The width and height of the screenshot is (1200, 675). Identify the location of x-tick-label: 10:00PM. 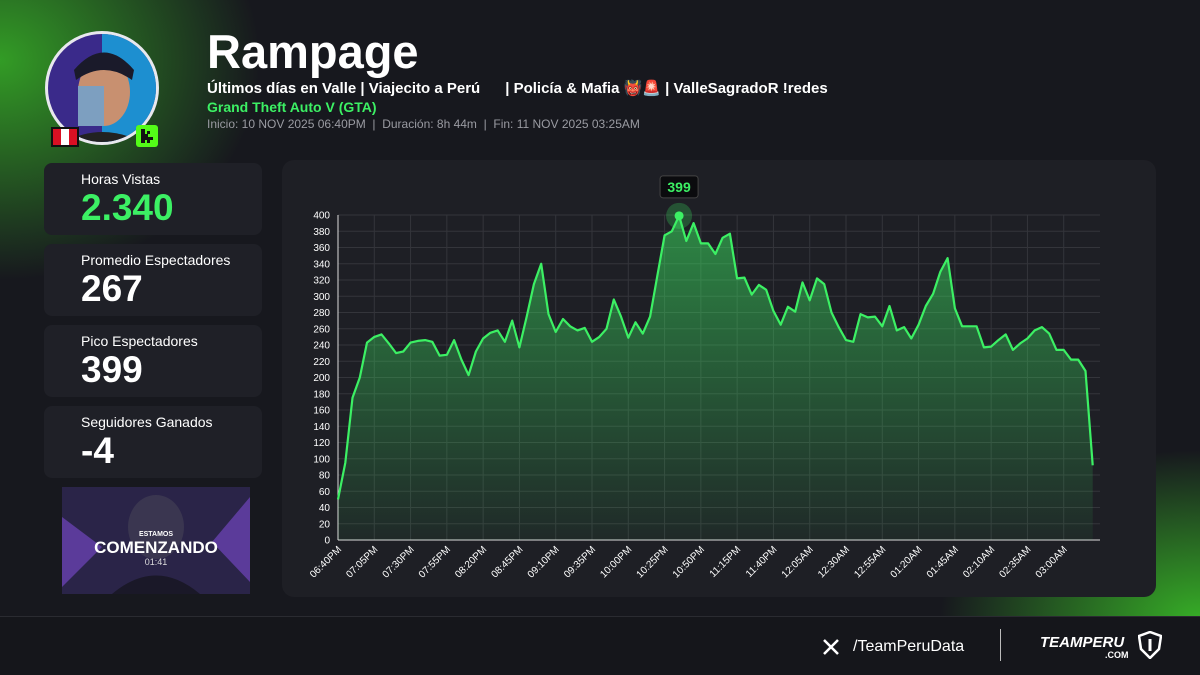
(616, 562).